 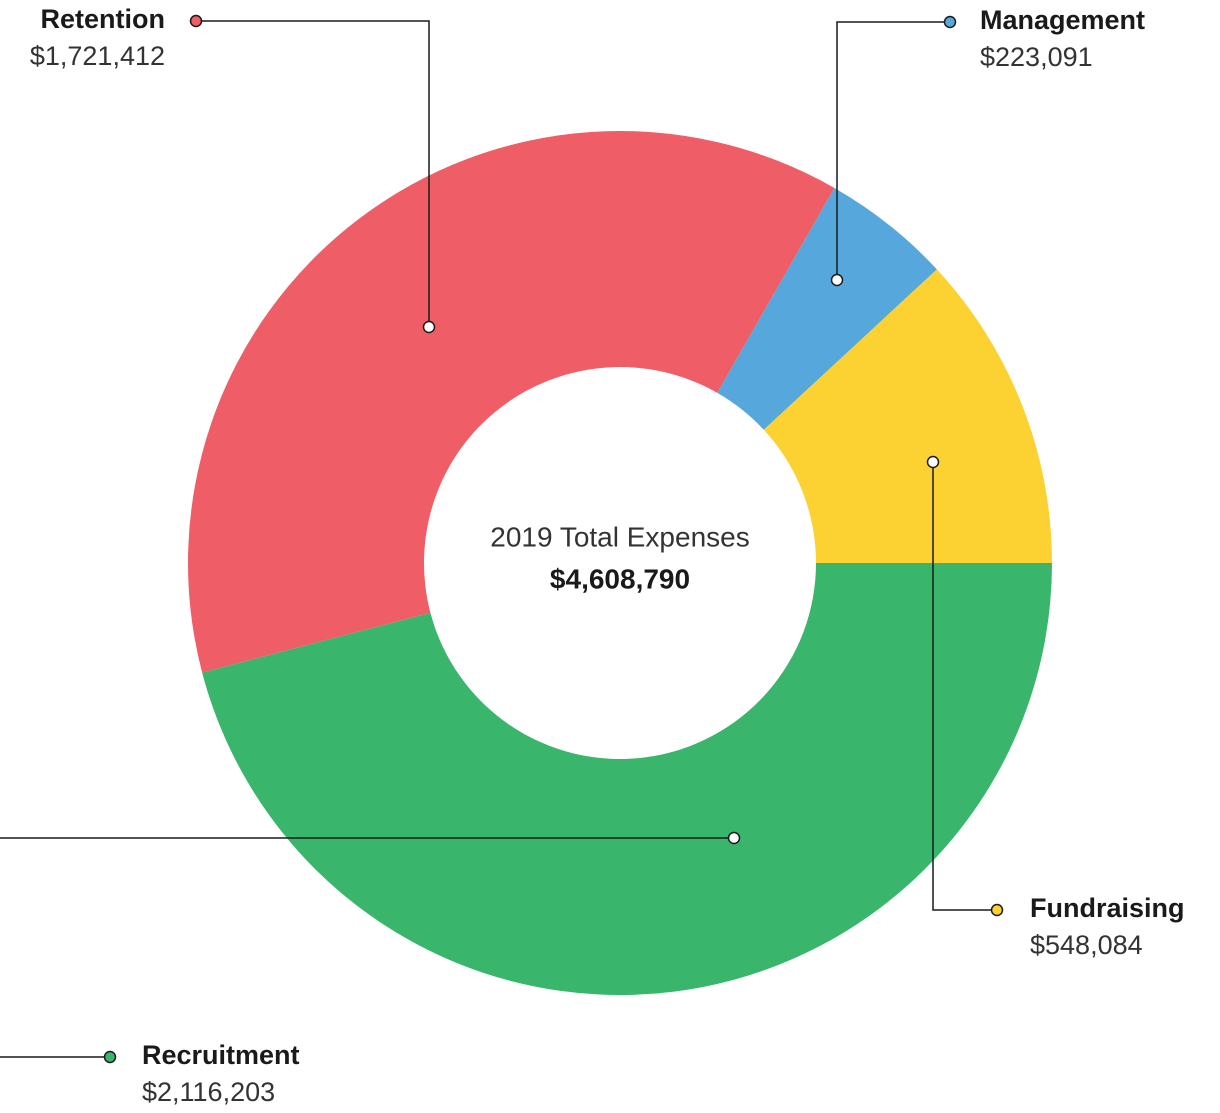 What do you see at coordinates (1036, 57) in the screenshot?
I see `value-label: $223,091` at bounding box center [1036, 57].